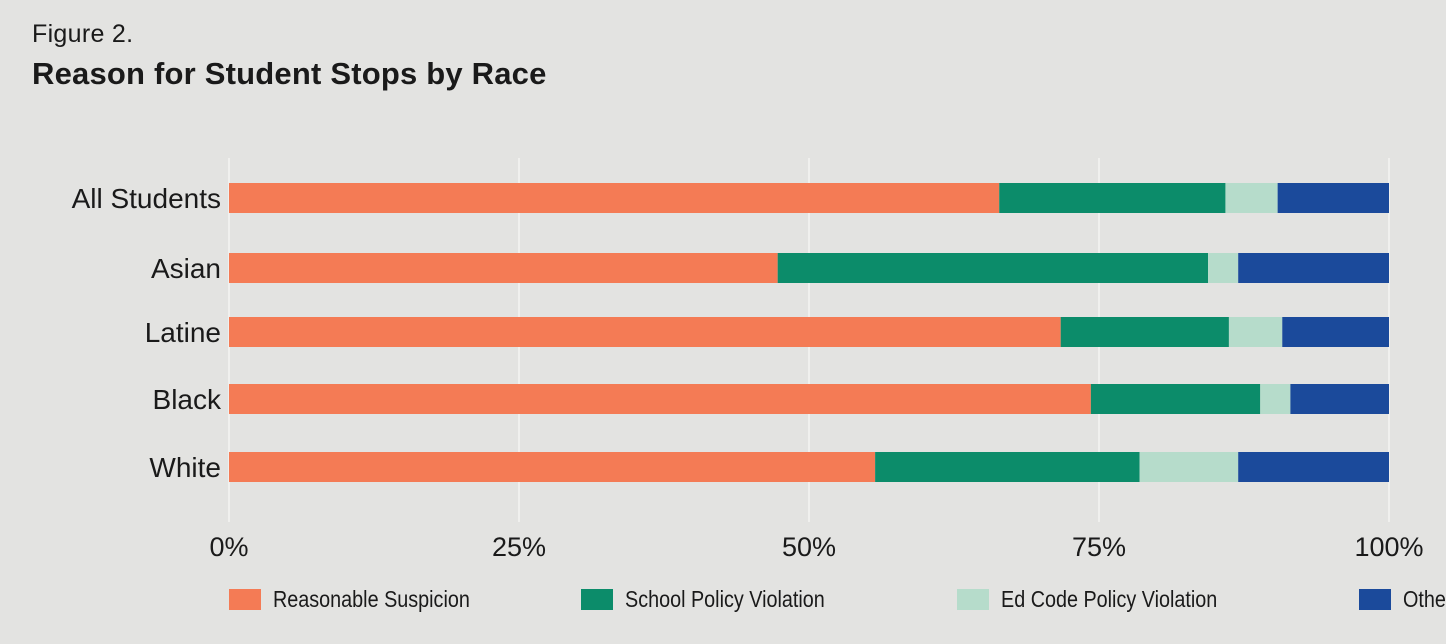 The width and height of the screenshot is (1446, 644). I want to click on legend-item-2: Ed Code Policy Violation, so click(1126, 599).